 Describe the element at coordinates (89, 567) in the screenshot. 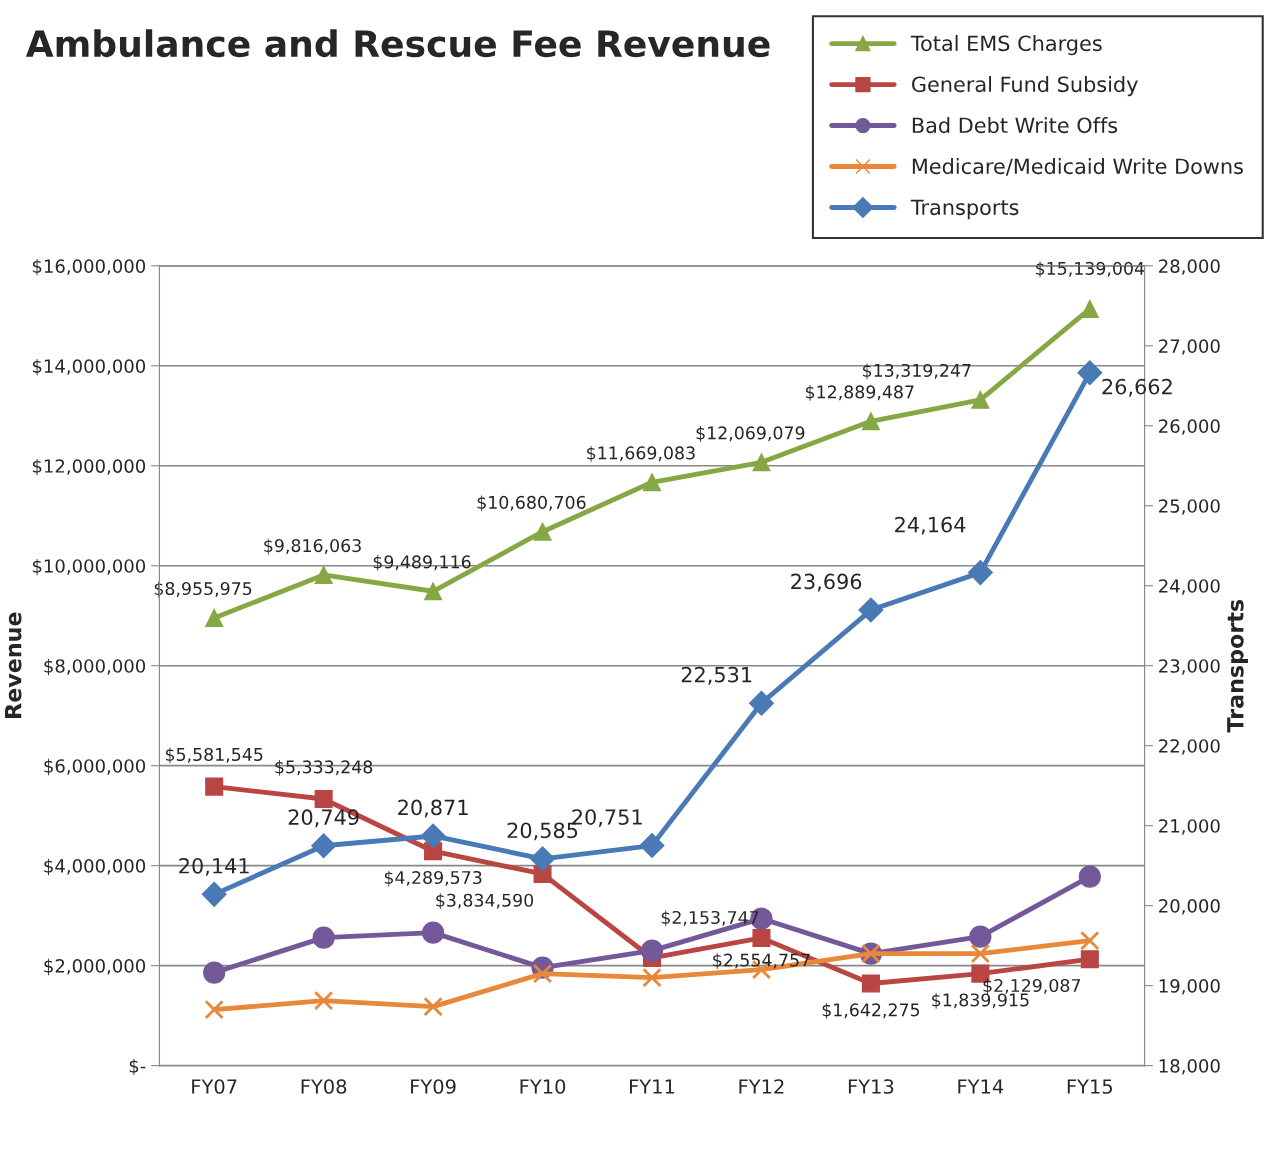

I see `y-tick-label: $10,000,000` at that location.